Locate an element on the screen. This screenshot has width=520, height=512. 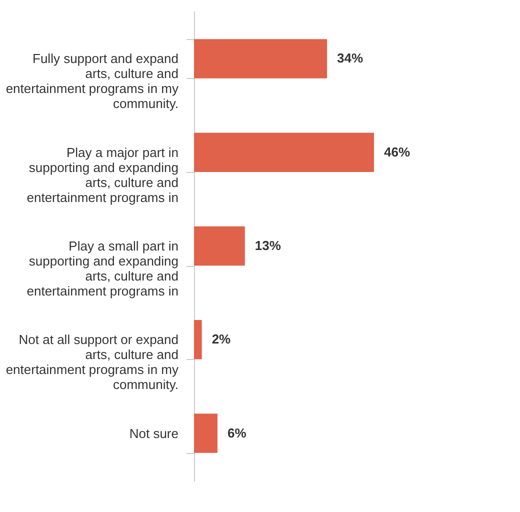
y-tick-label: Play a small part in supporting and expanding arts, culture and entertainment programs in is located at coordinates (102, 268).